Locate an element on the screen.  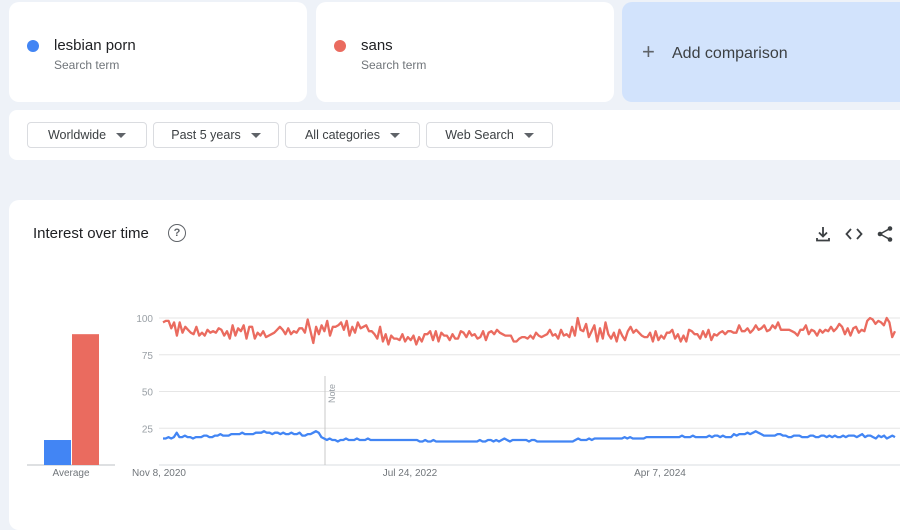
category-label: All categories is located at coordinates (342, 135).